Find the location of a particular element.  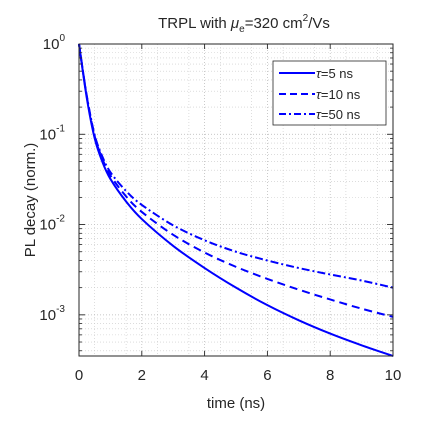

legend-label-tau5: τ=5 ns is located at coordinates (335, 73).